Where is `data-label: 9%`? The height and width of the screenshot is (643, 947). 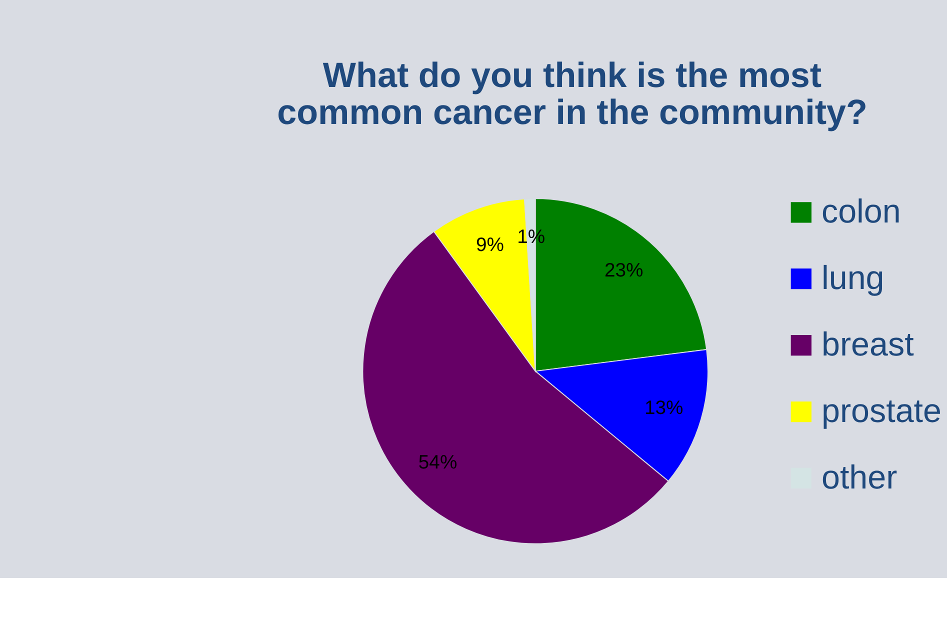
data-label: 9% is located at coordinates (490, 245).